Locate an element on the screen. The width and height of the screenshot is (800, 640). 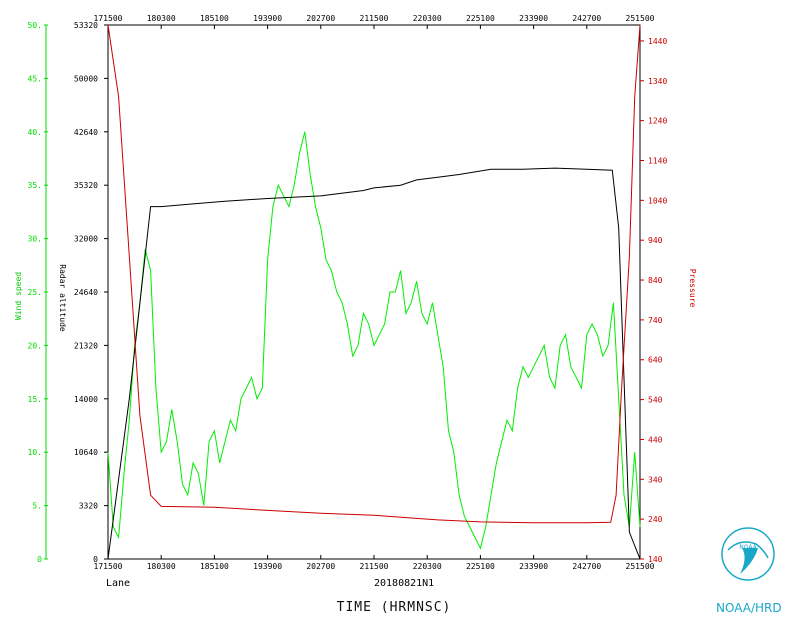
y-green-tick-label: 0 is located at coordinates (39, 559).